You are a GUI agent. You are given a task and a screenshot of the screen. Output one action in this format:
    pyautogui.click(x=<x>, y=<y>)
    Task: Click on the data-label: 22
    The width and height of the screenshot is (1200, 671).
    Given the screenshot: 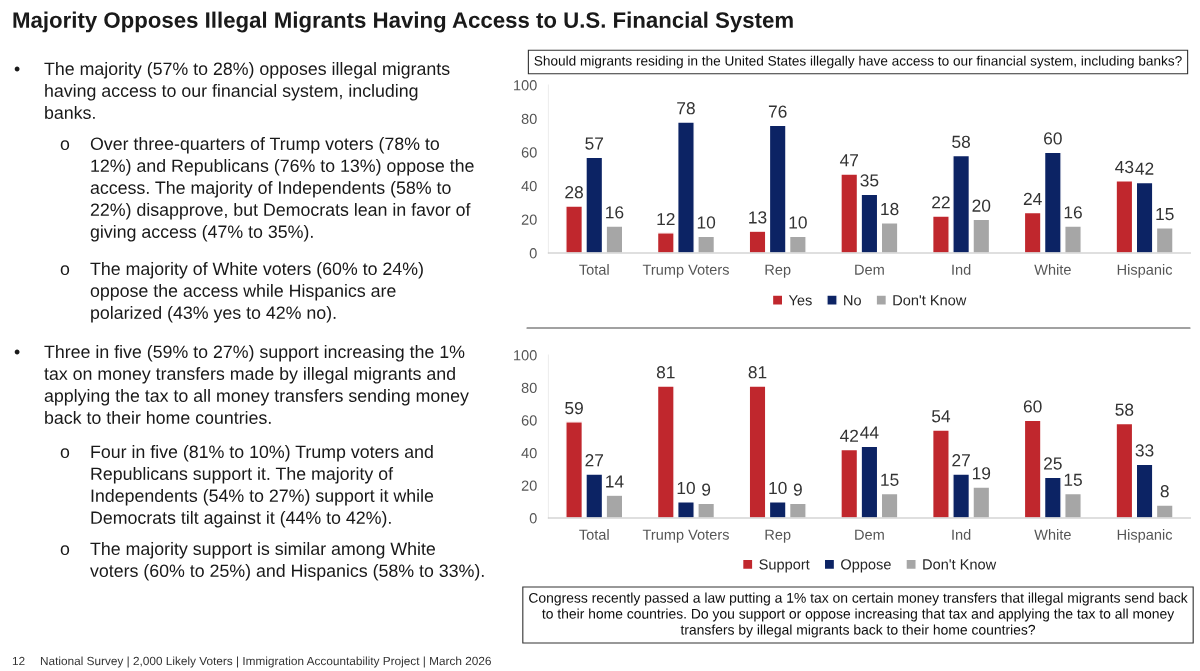 What is the action you would take?
    pyautogui.click(x=941, y=202)
    